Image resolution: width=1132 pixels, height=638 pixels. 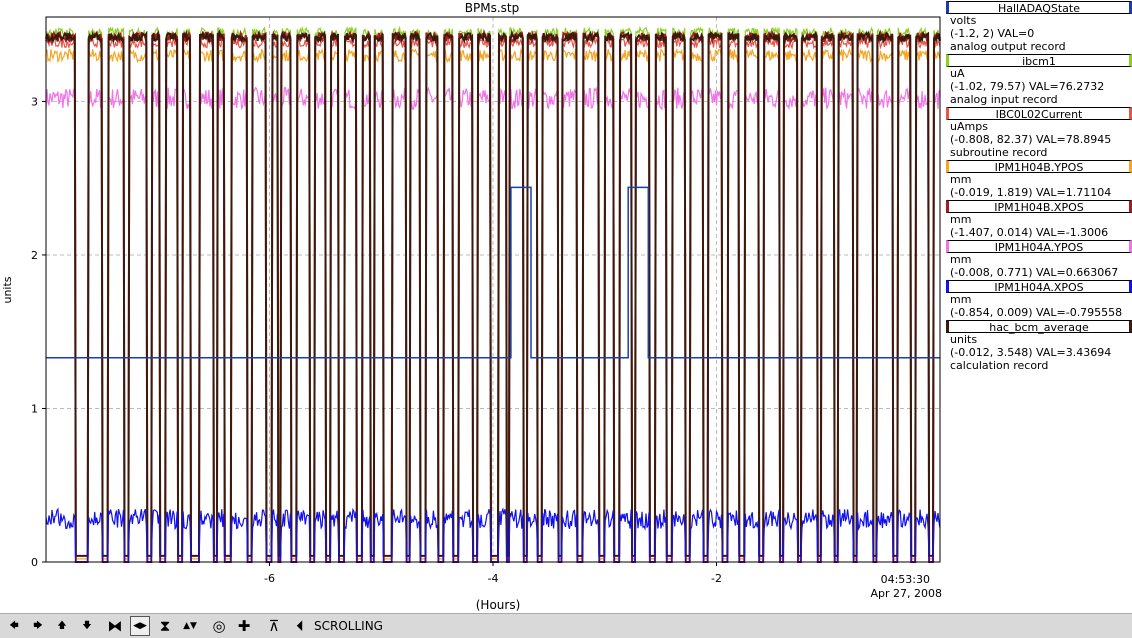 I want to click on y-tick-label-2: 2, so click(x=34, y=255).